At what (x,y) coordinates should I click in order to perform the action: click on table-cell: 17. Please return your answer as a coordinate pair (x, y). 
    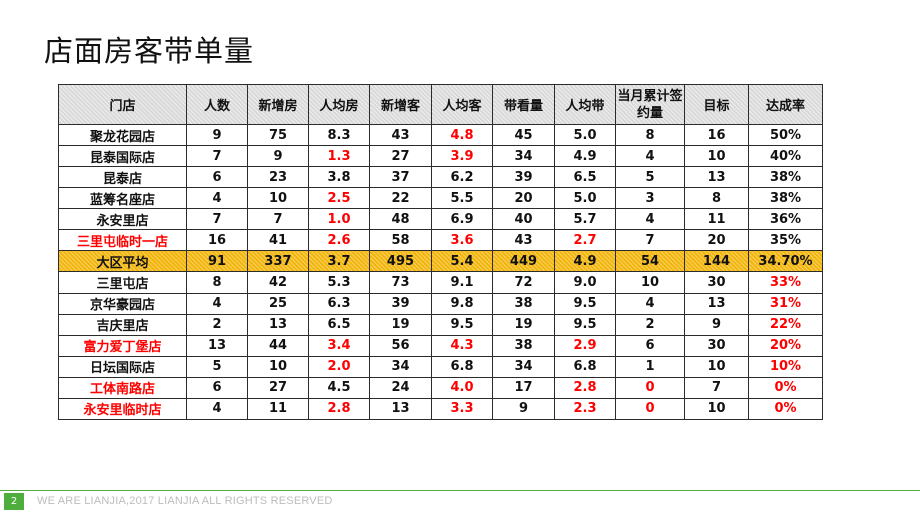
    Looking at the image, I should click on (523, 387).